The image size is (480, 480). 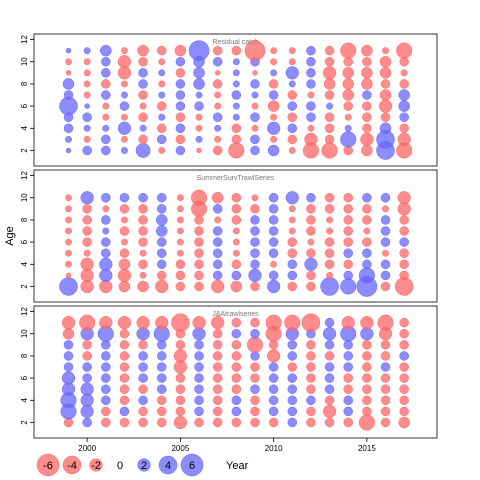 What do you see at coordinates (24, 422) in the screenshot?
I see `y-tick-label: 2` at bounding box center [24, 422].